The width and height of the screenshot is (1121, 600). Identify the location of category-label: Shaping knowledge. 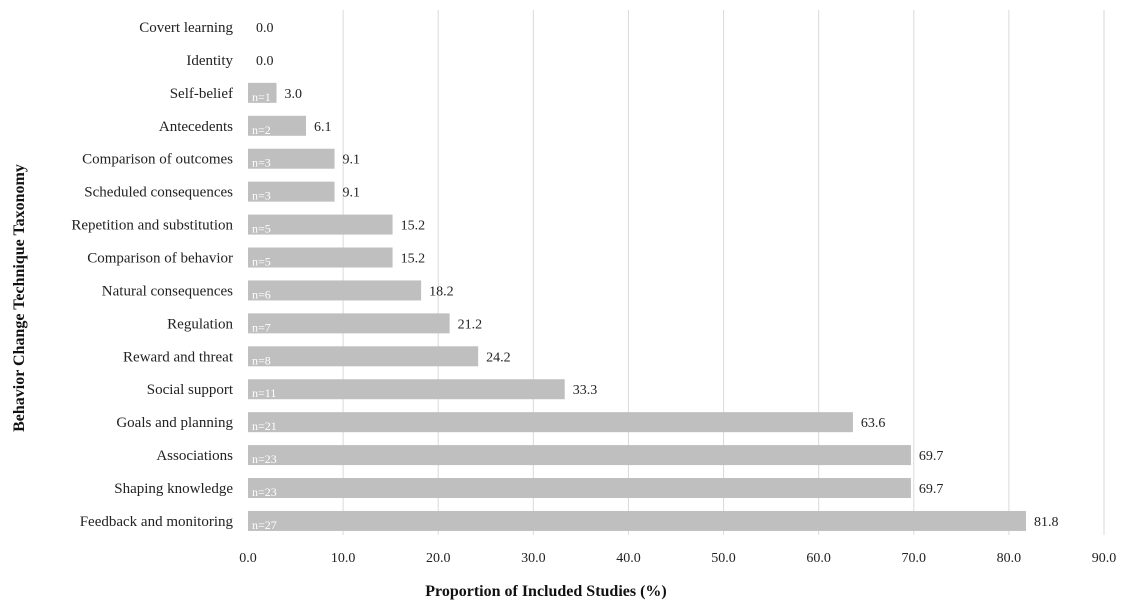
(173, 489).